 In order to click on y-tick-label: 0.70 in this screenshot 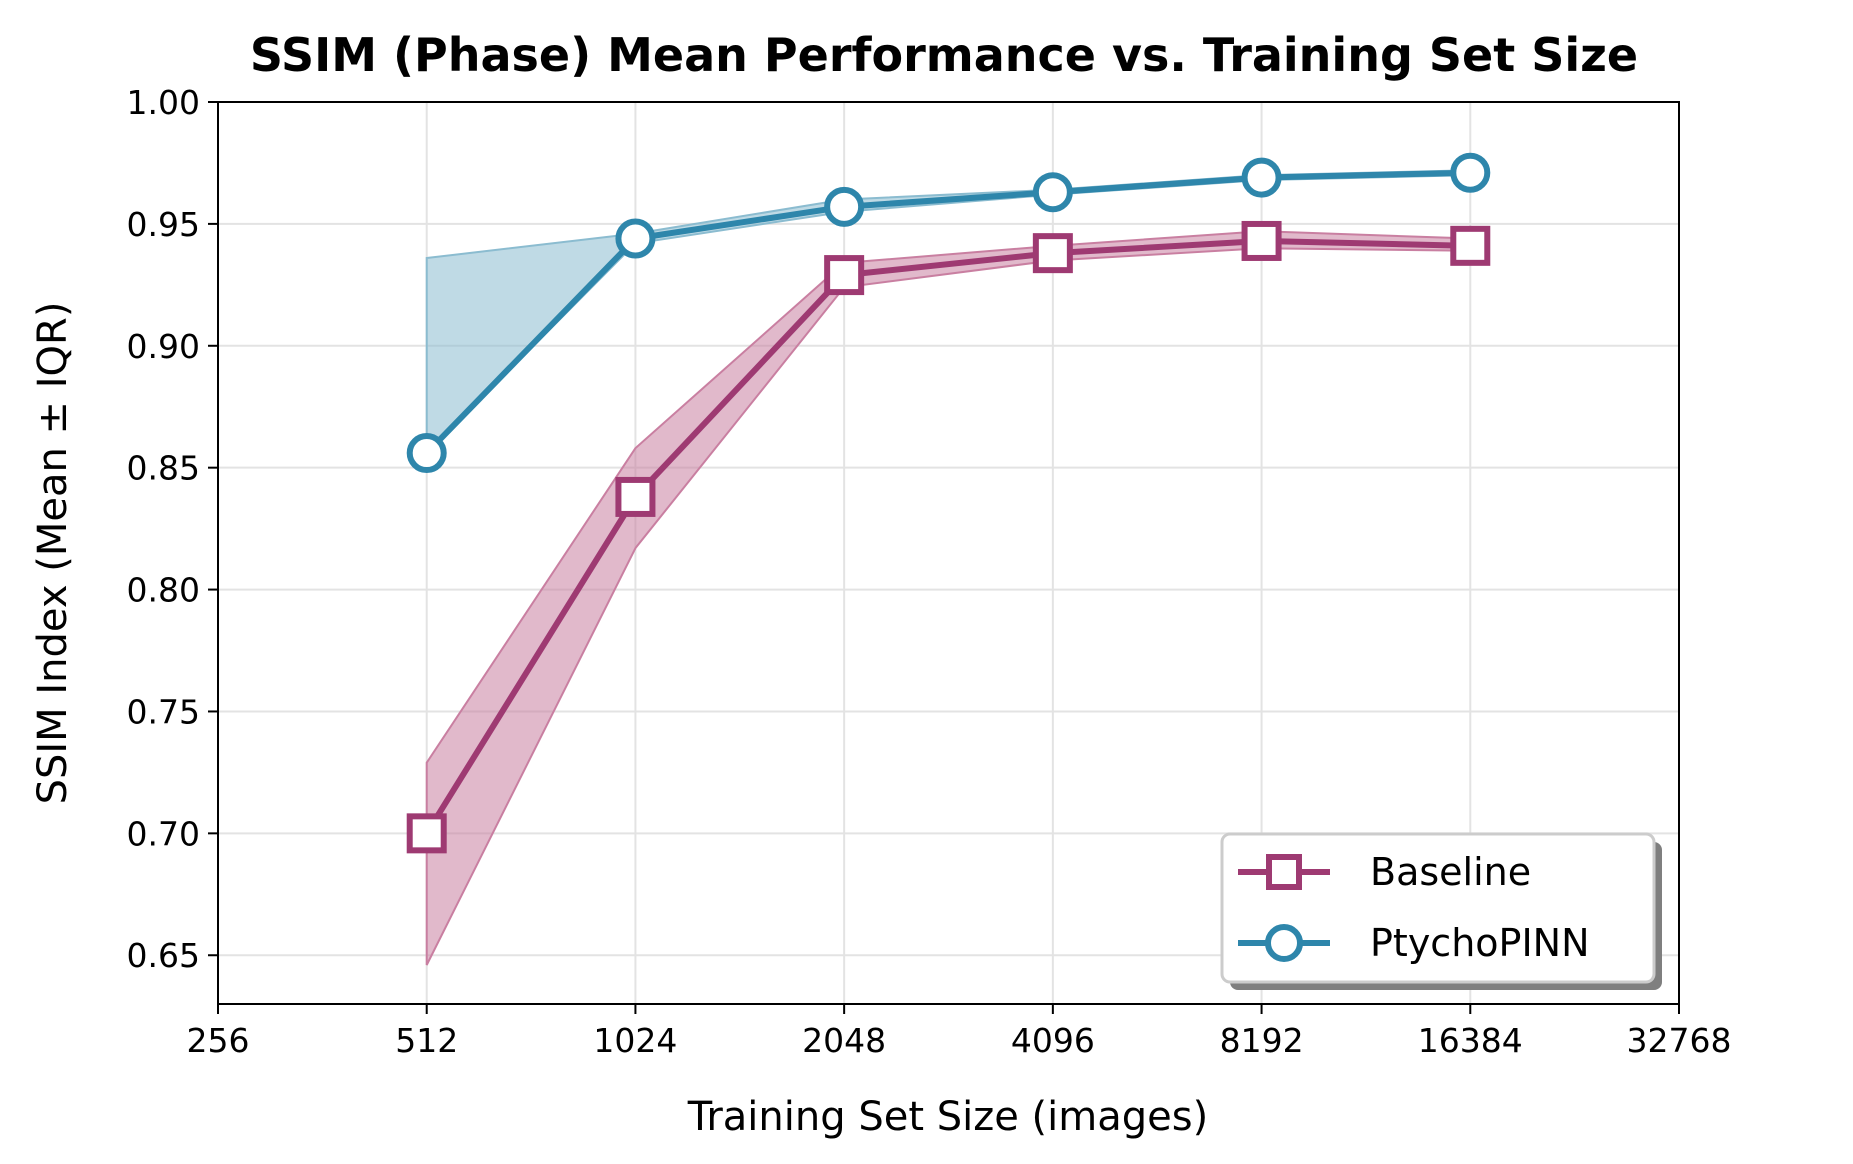, I will do `click(163, 833)`.